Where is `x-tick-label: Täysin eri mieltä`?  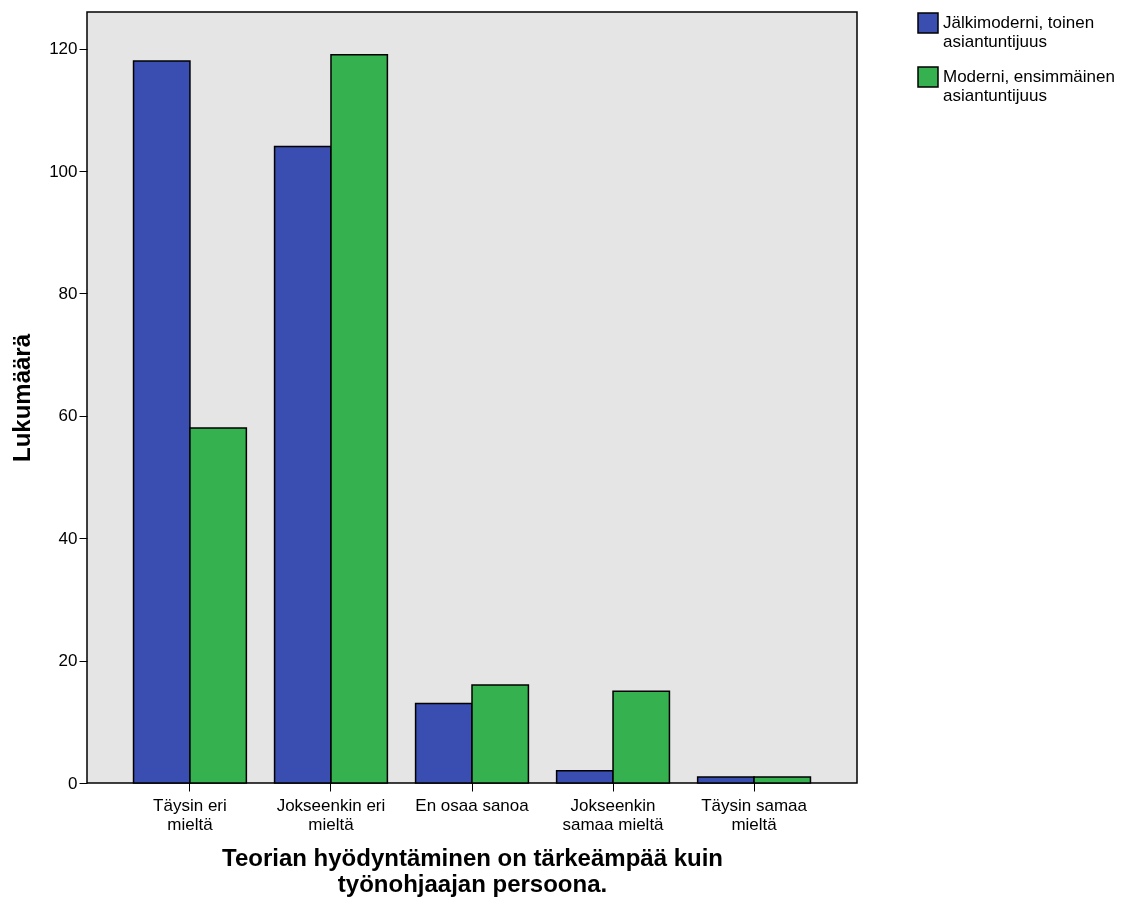
x-tick-label: Täysin eri mieltä is located at coordinates (190, 814).